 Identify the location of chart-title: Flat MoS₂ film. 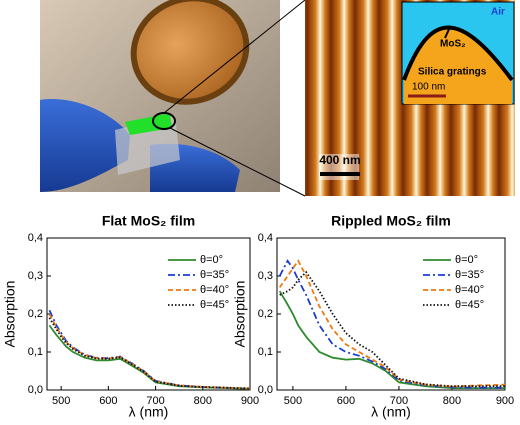
(148, 221).